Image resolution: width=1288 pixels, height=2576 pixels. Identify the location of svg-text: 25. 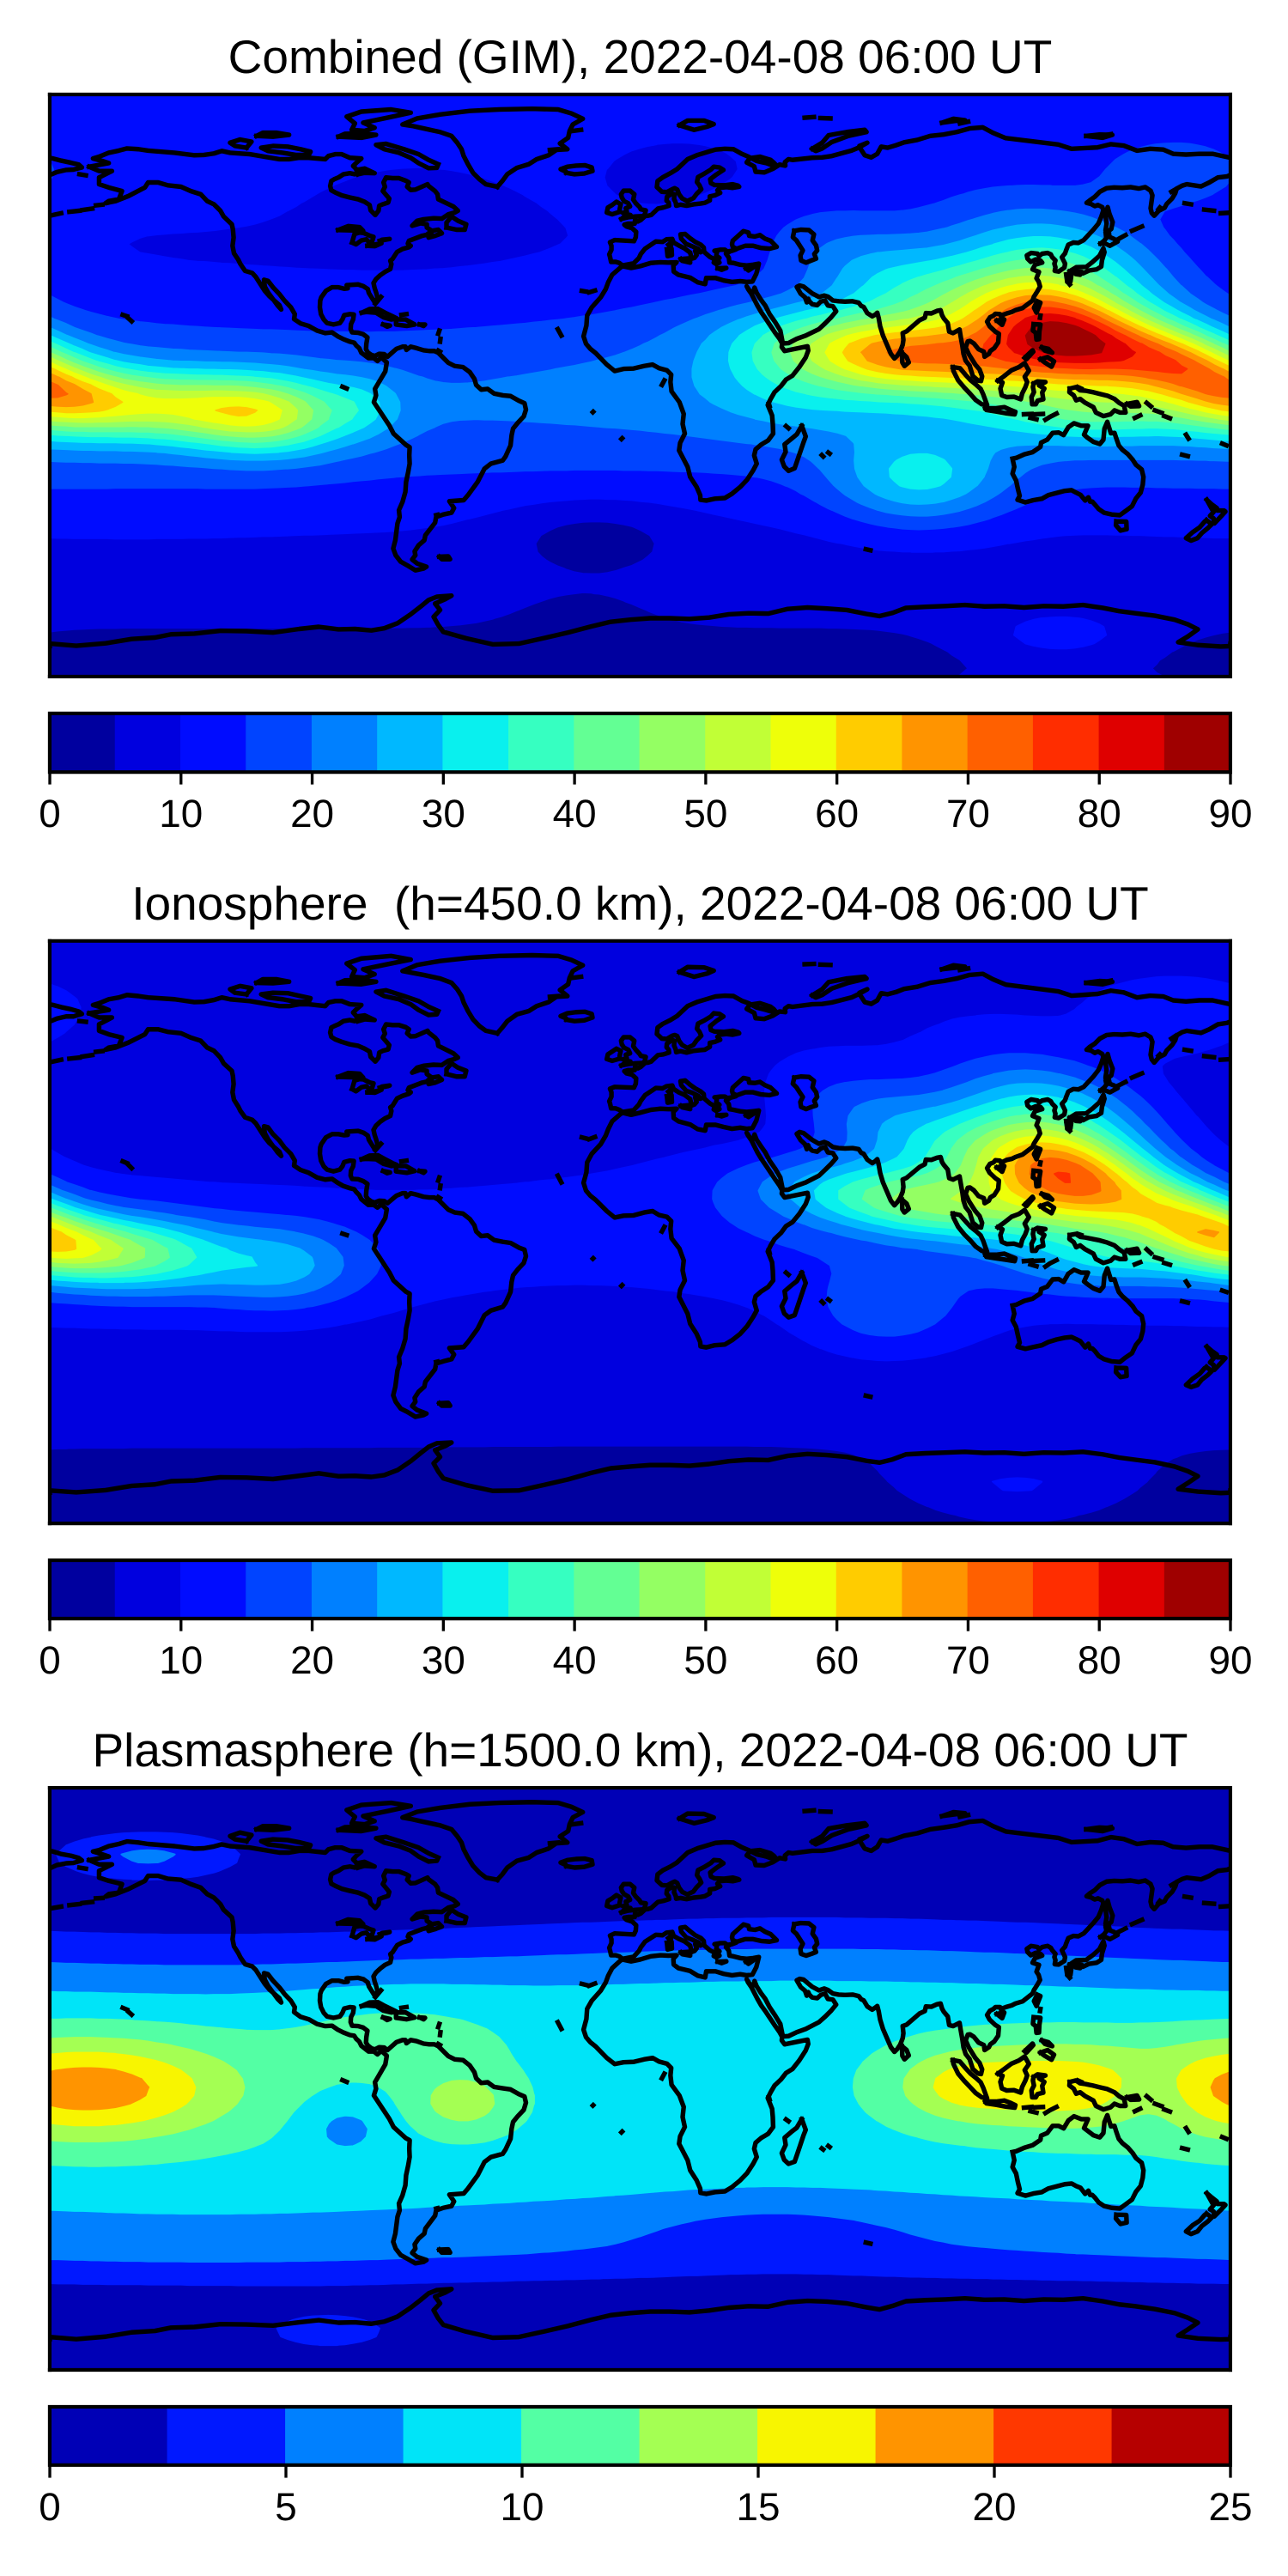
(1231, 2507).